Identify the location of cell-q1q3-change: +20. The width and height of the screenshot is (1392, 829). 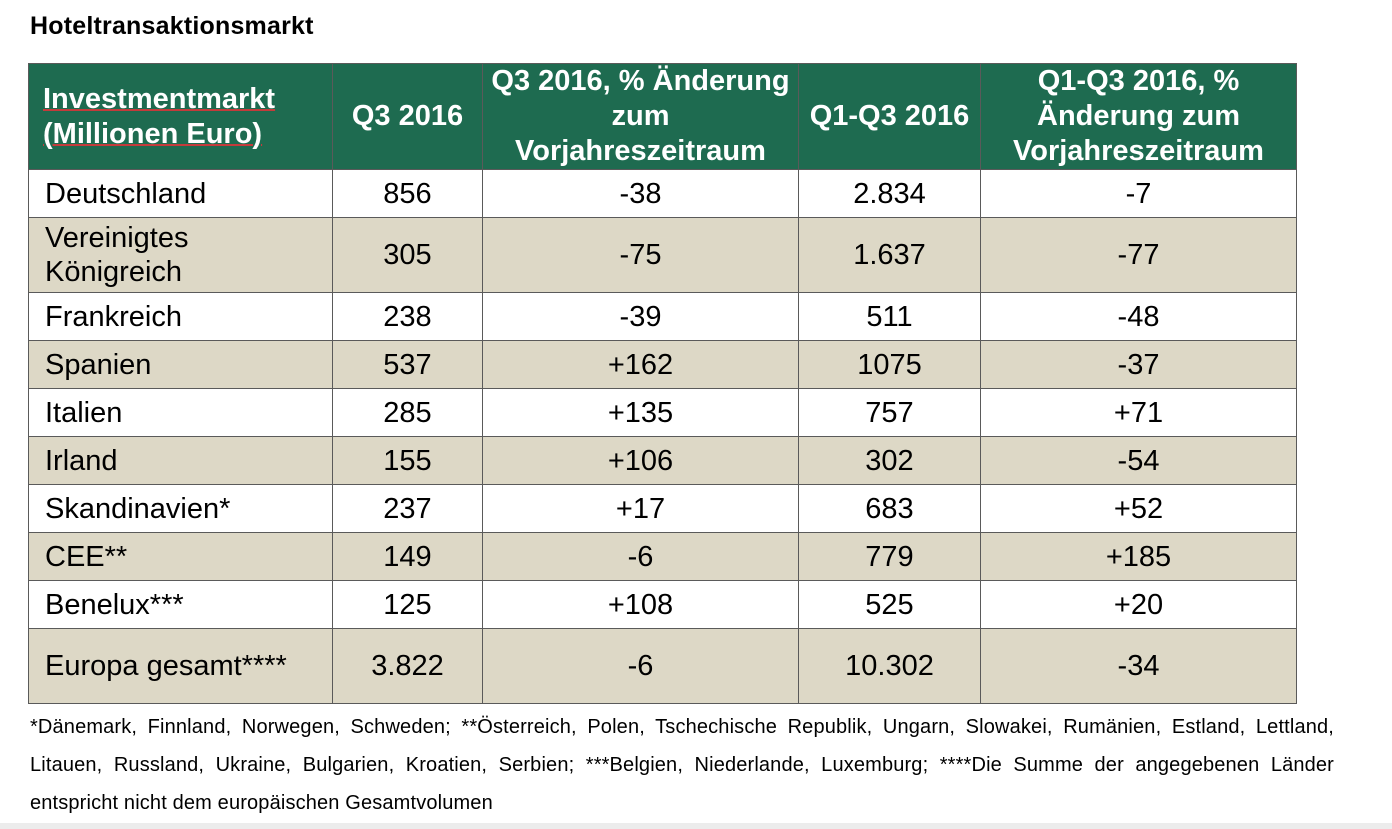
(1138, 604).